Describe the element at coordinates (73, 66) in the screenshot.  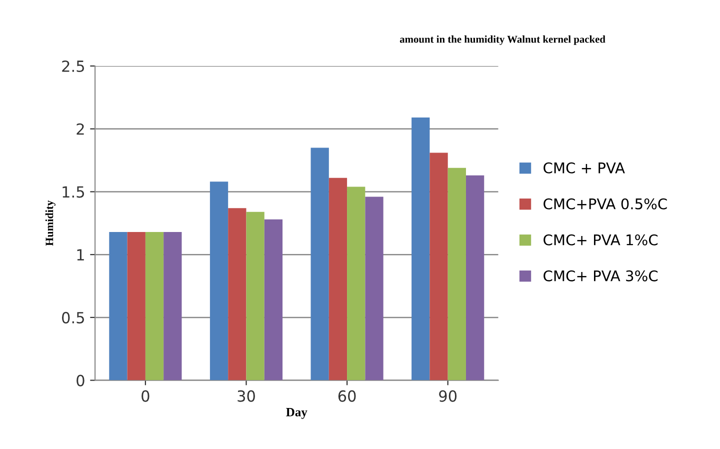
I see `y-tick-label: 2.5` at that location.